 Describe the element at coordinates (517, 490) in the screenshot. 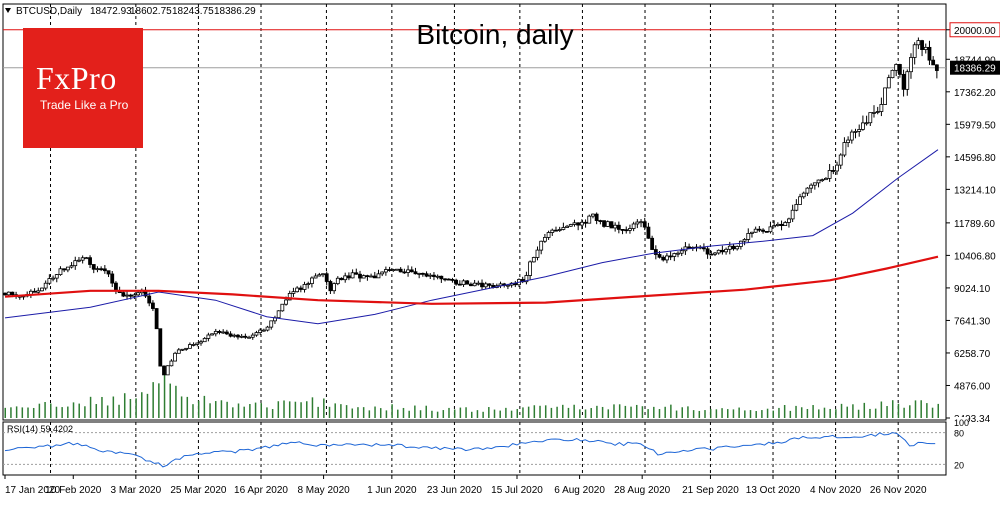

I see `x-tick-label: 15 Jul 2020` at that location.